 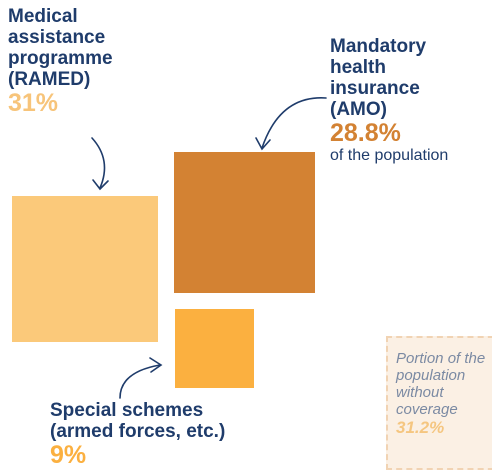 What do you see at coordinates (420, 427) in the screenshot?
I see `note-value: 31.2%` at bounding box center [420, 427].